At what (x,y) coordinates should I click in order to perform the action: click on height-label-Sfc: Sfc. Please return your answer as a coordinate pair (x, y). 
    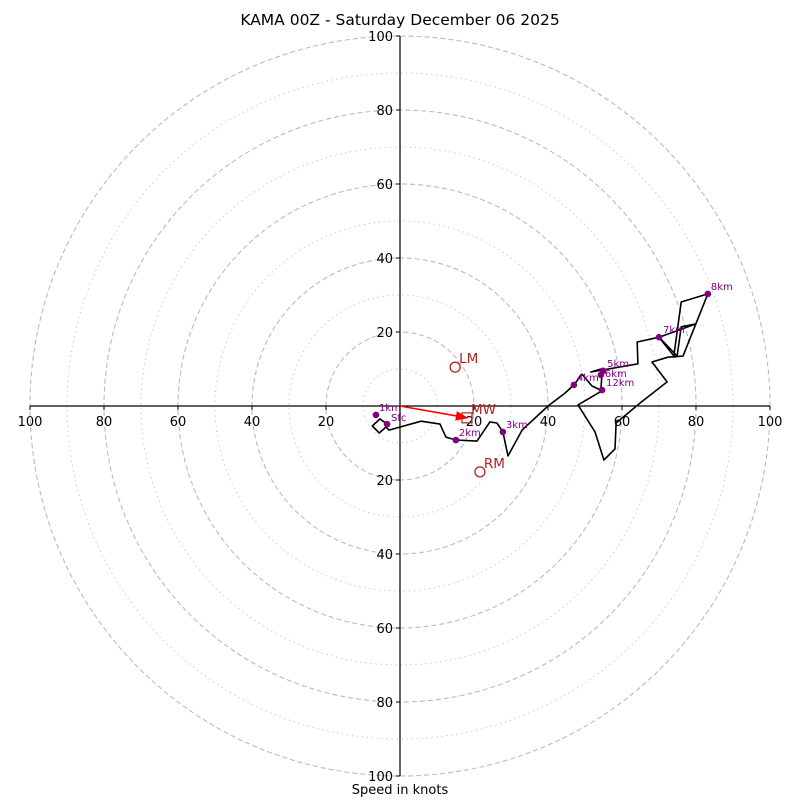
    Looking at the image, I should click on (398, 418).